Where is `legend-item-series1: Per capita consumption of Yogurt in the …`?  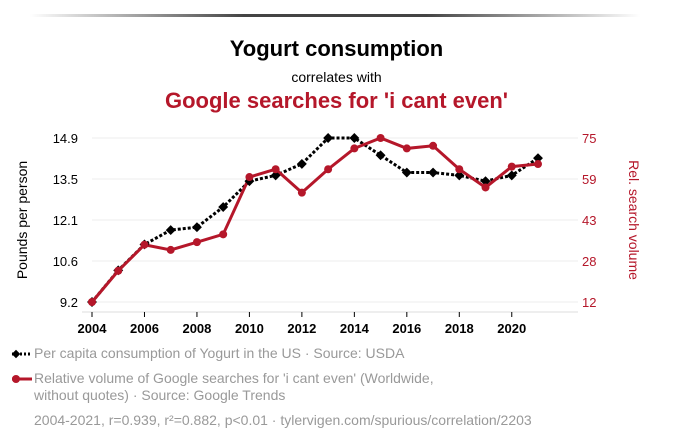 legend-item-series1: Per capita consumption of Yogurt in the … is located at coordinates (207, 353).